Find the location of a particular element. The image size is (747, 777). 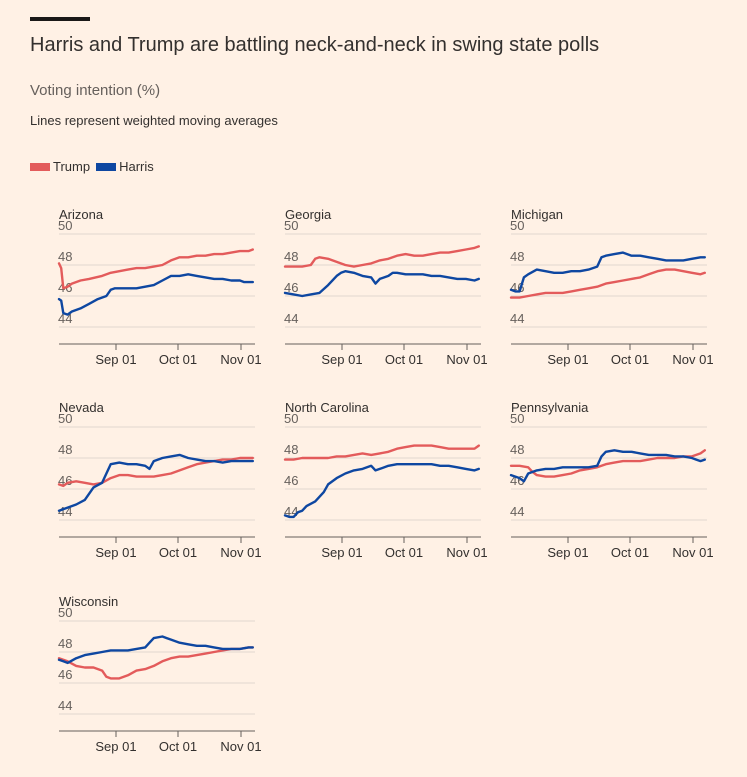

legend-item-harris: Harris is located at coordinates (125, 166).